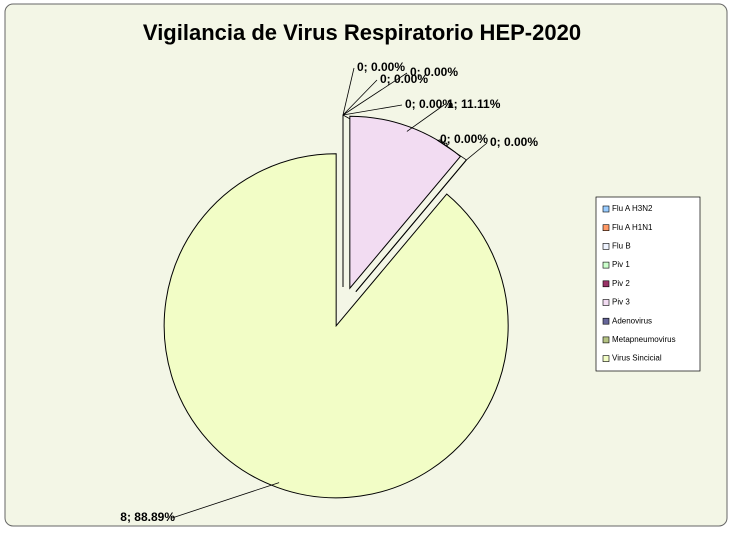 This screenshot has height=535, width=731. I want to click on legend-label: Flu A H1N1, so click(632, 227).